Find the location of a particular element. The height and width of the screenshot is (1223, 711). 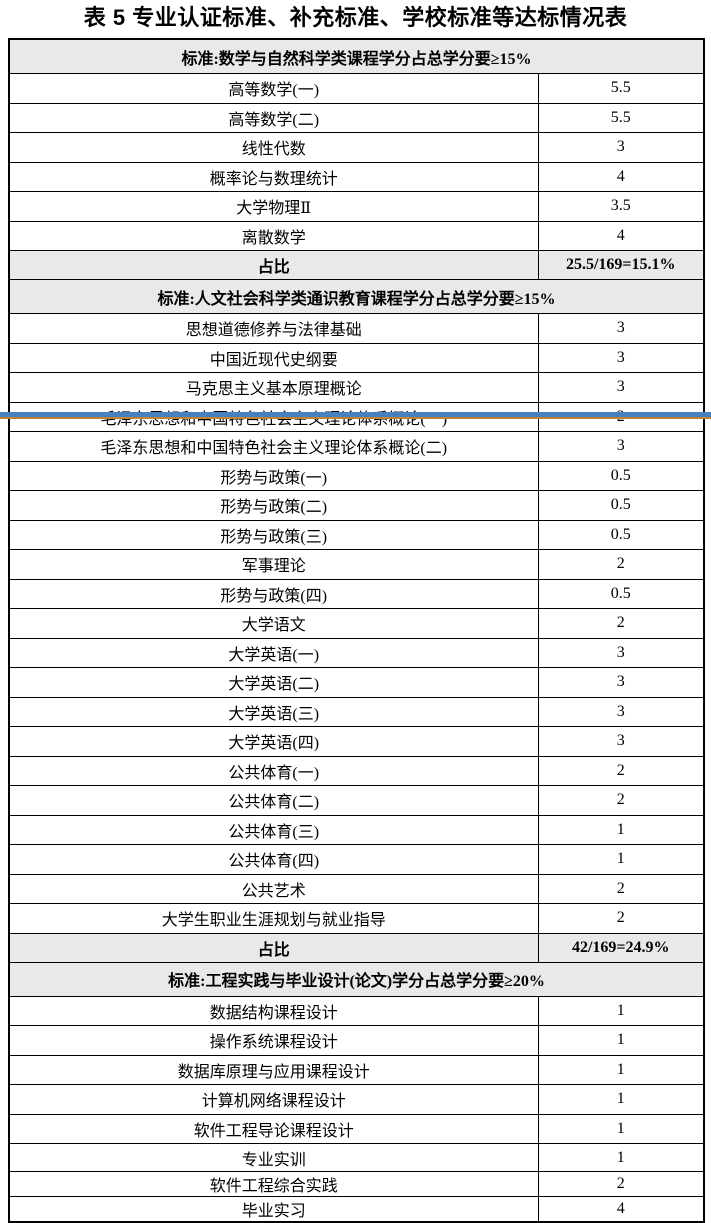

course-row: 中国近现代史纲要 3 is located at coordinates (356, 357).